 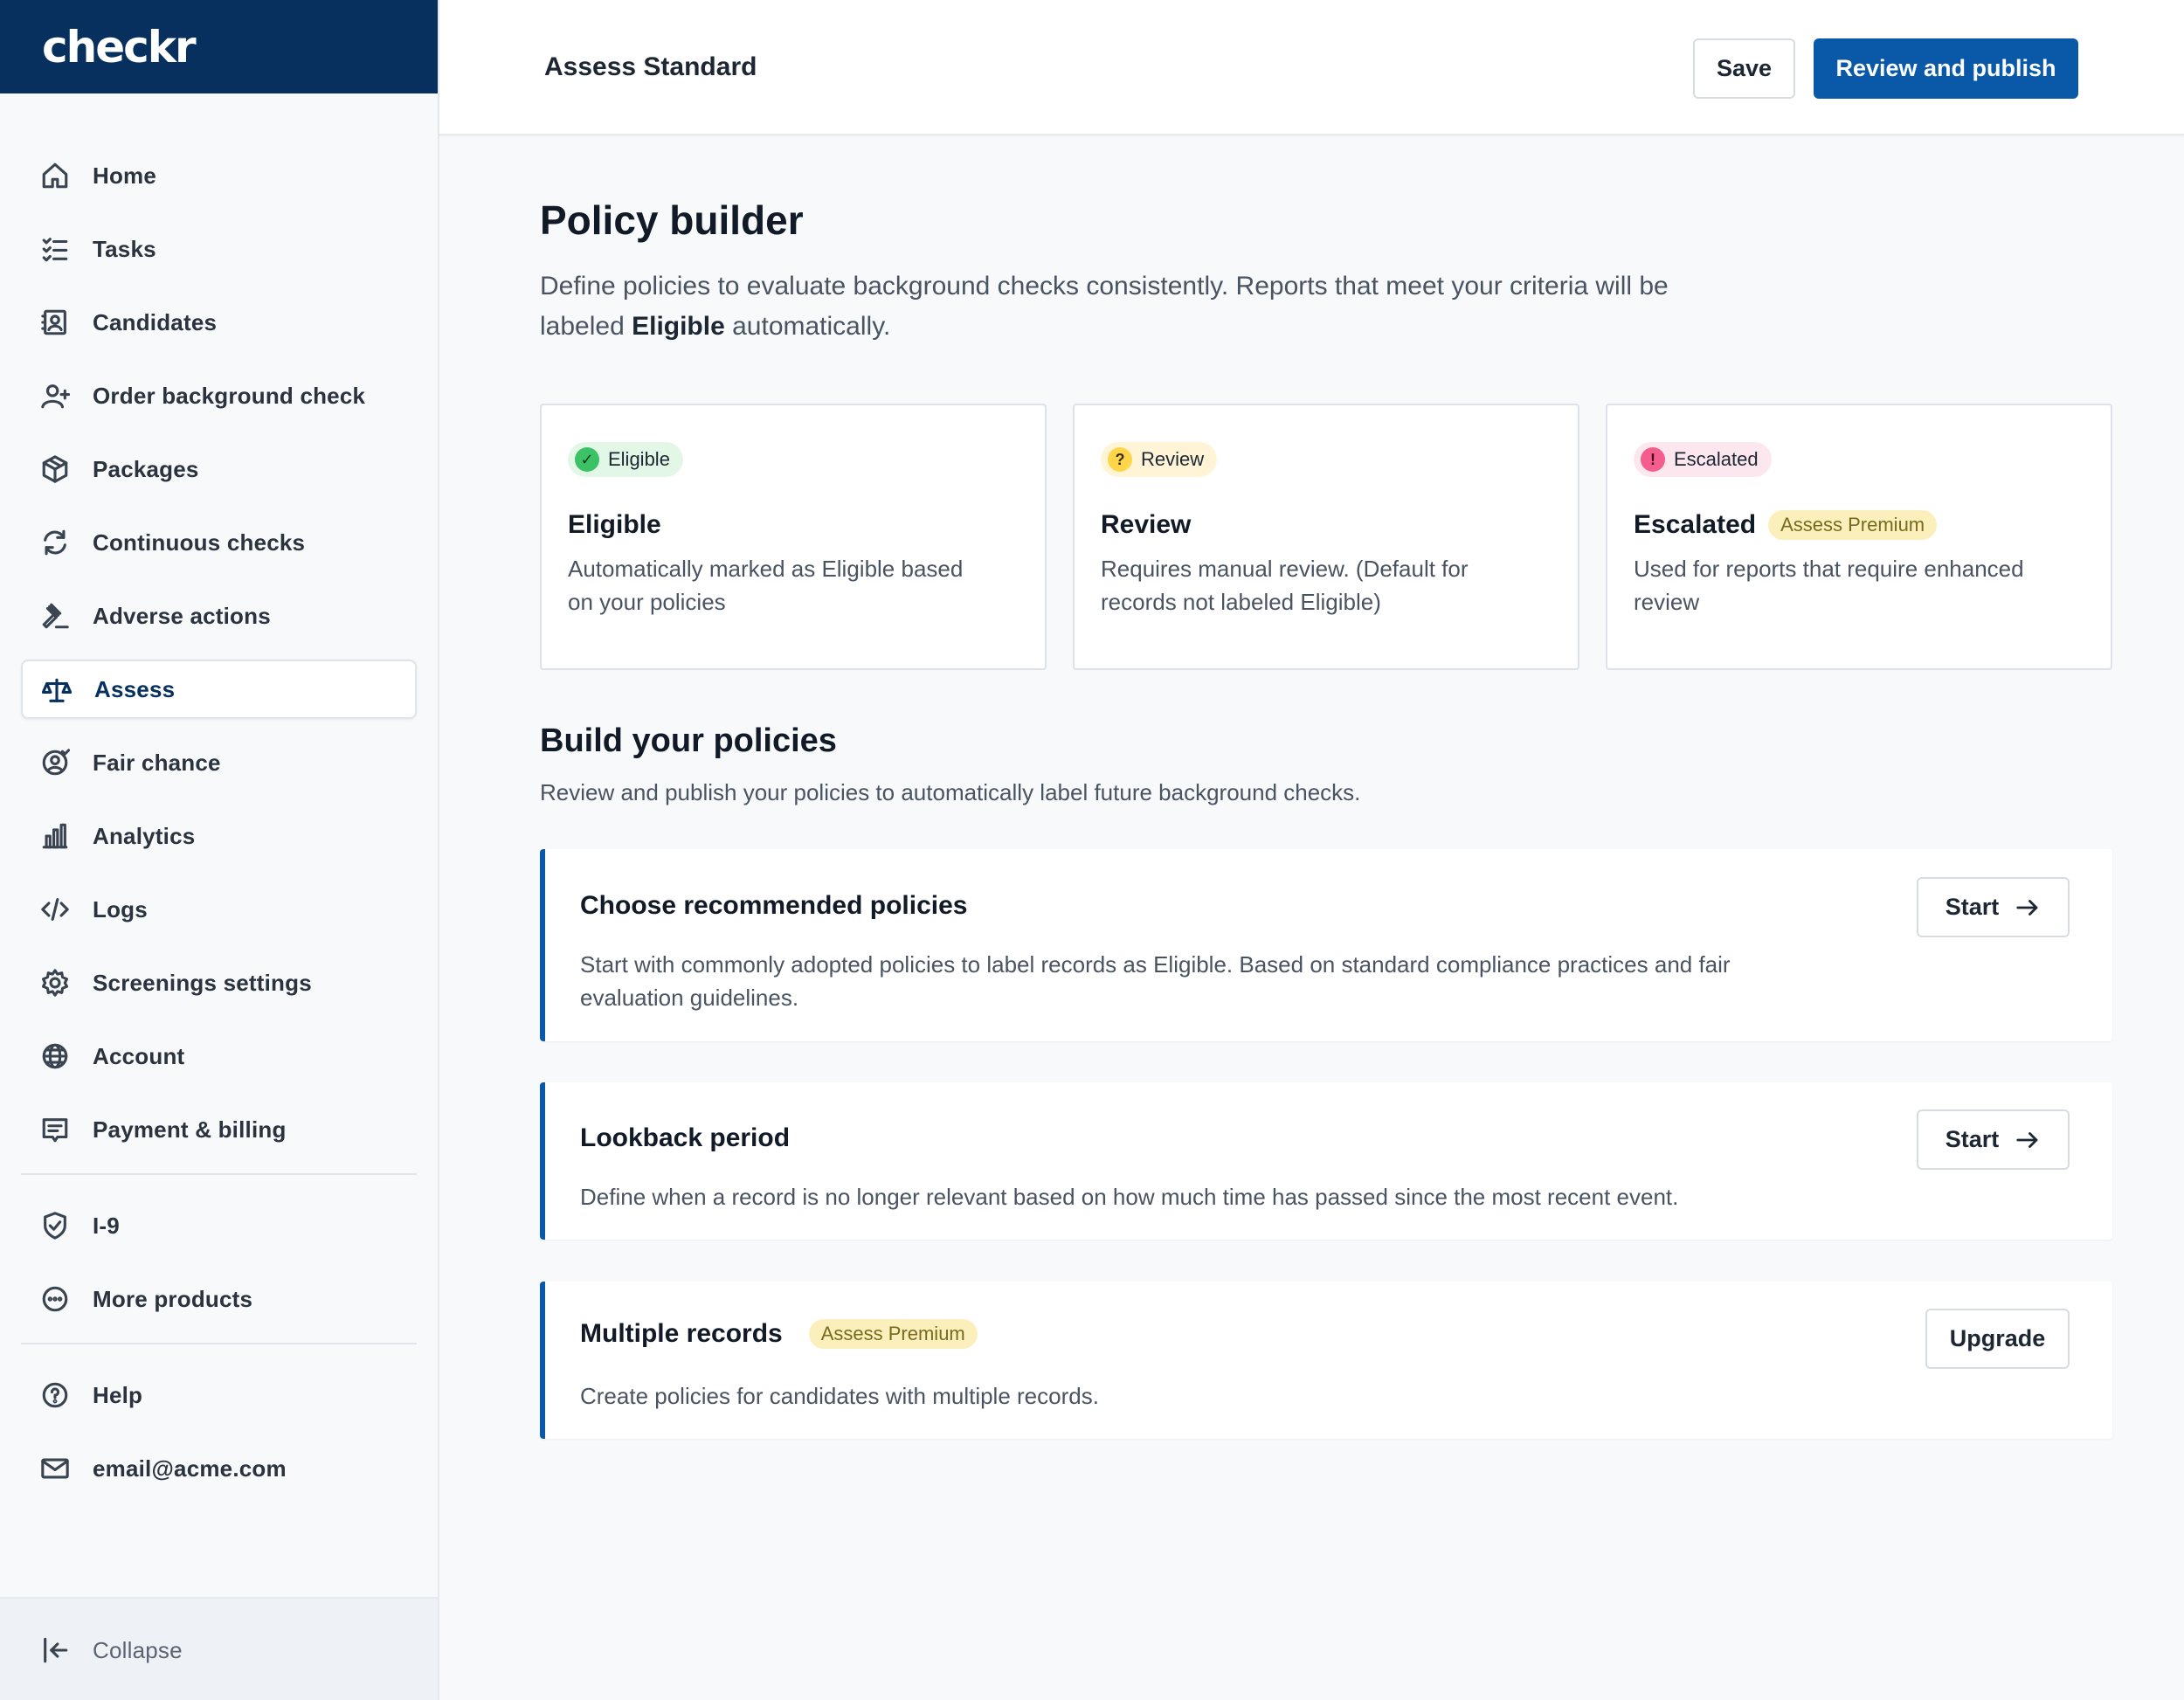 I want to click on page-title: Policy builder, so click(x=672, y=220).